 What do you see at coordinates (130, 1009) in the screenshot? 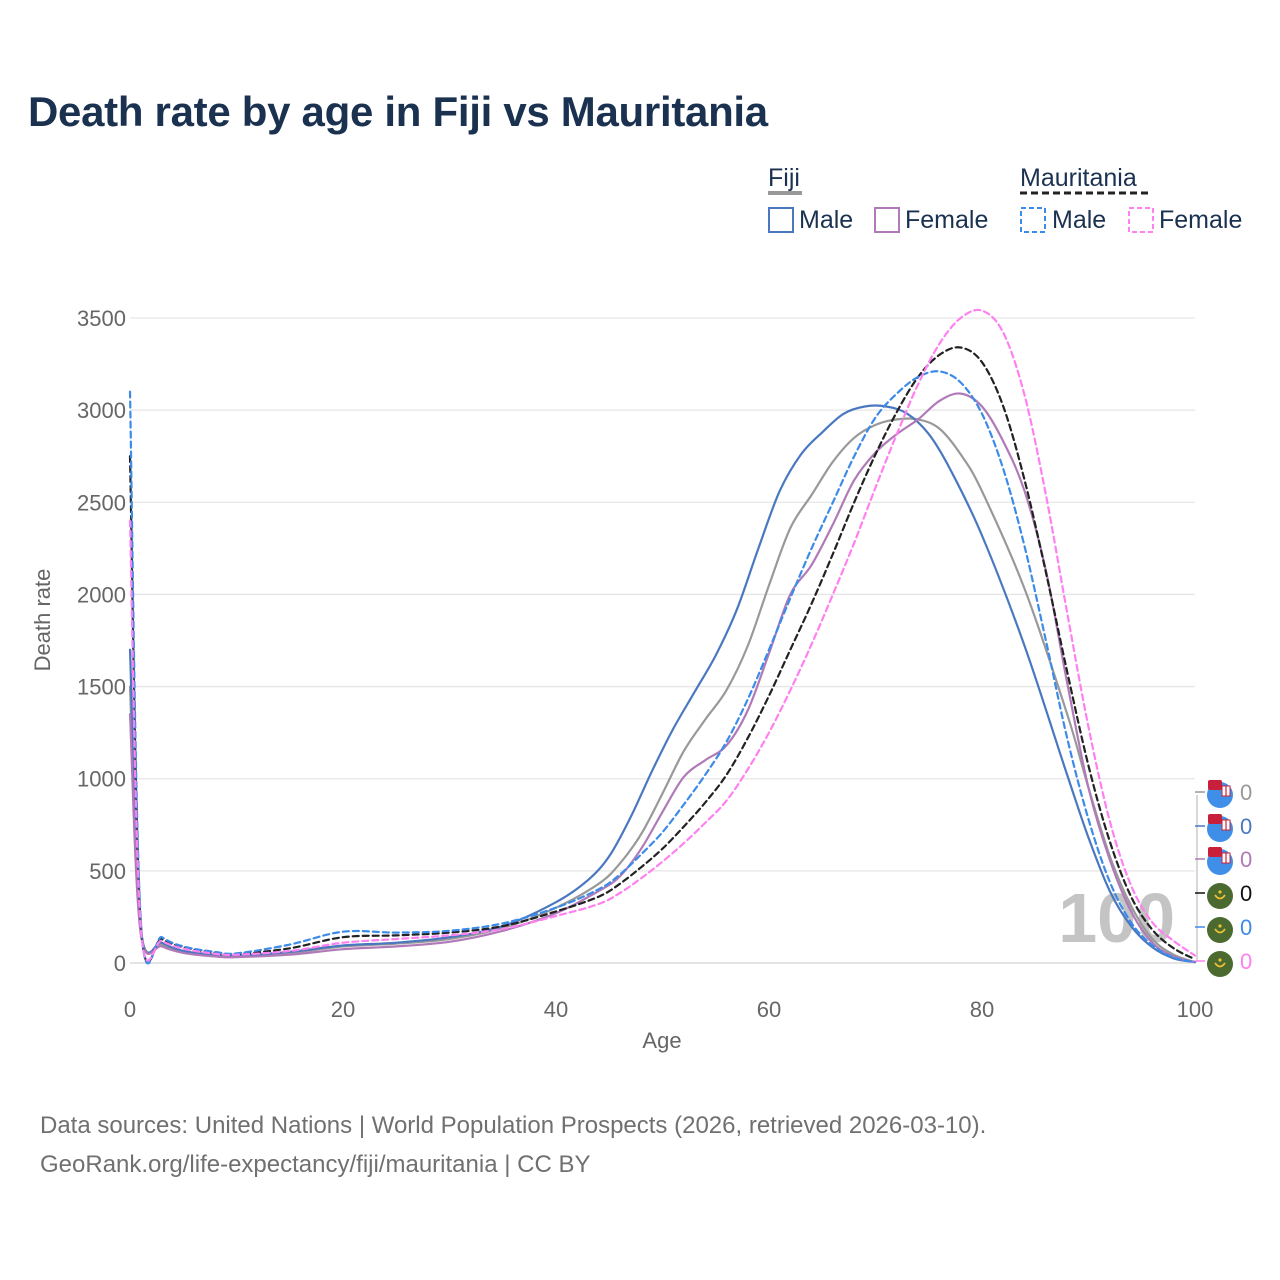
I see `x-tick-label: 0` at bounding box center [130, 1009].